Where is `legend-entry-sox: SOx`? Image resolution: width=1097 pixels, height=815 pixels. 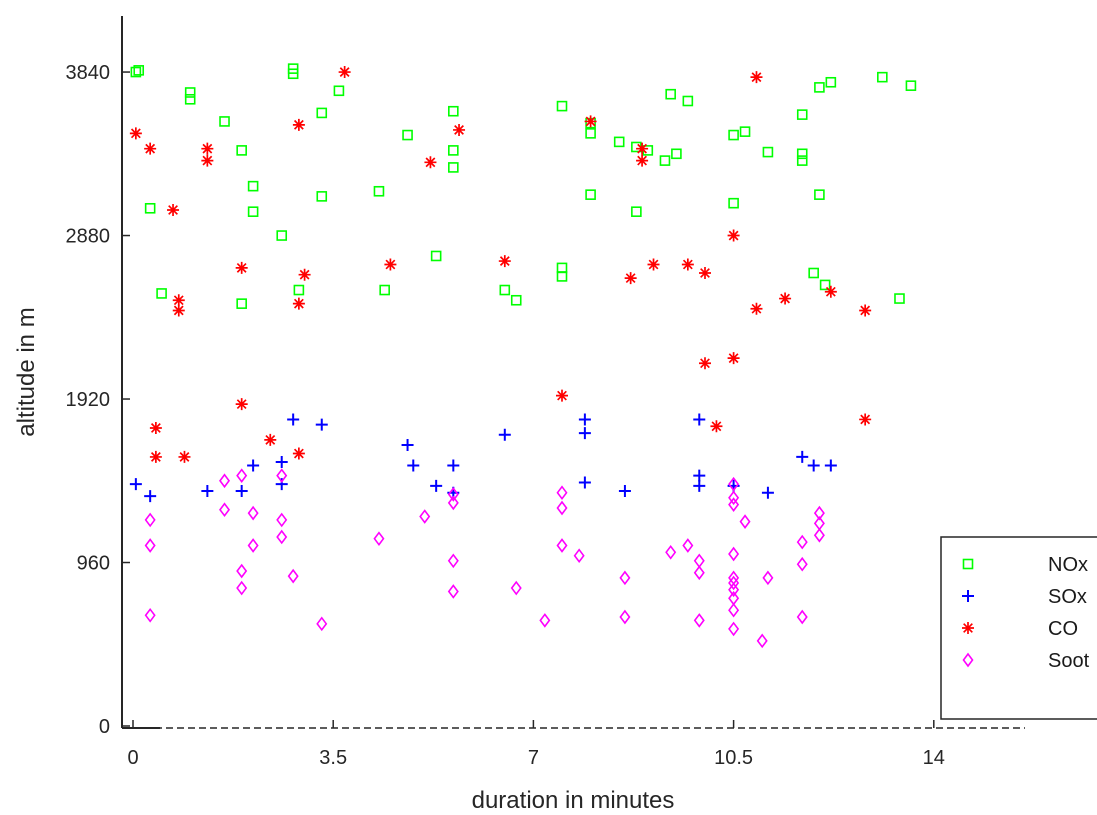 legend-entry-sox: SOx is located at coordinates (1024, 597).